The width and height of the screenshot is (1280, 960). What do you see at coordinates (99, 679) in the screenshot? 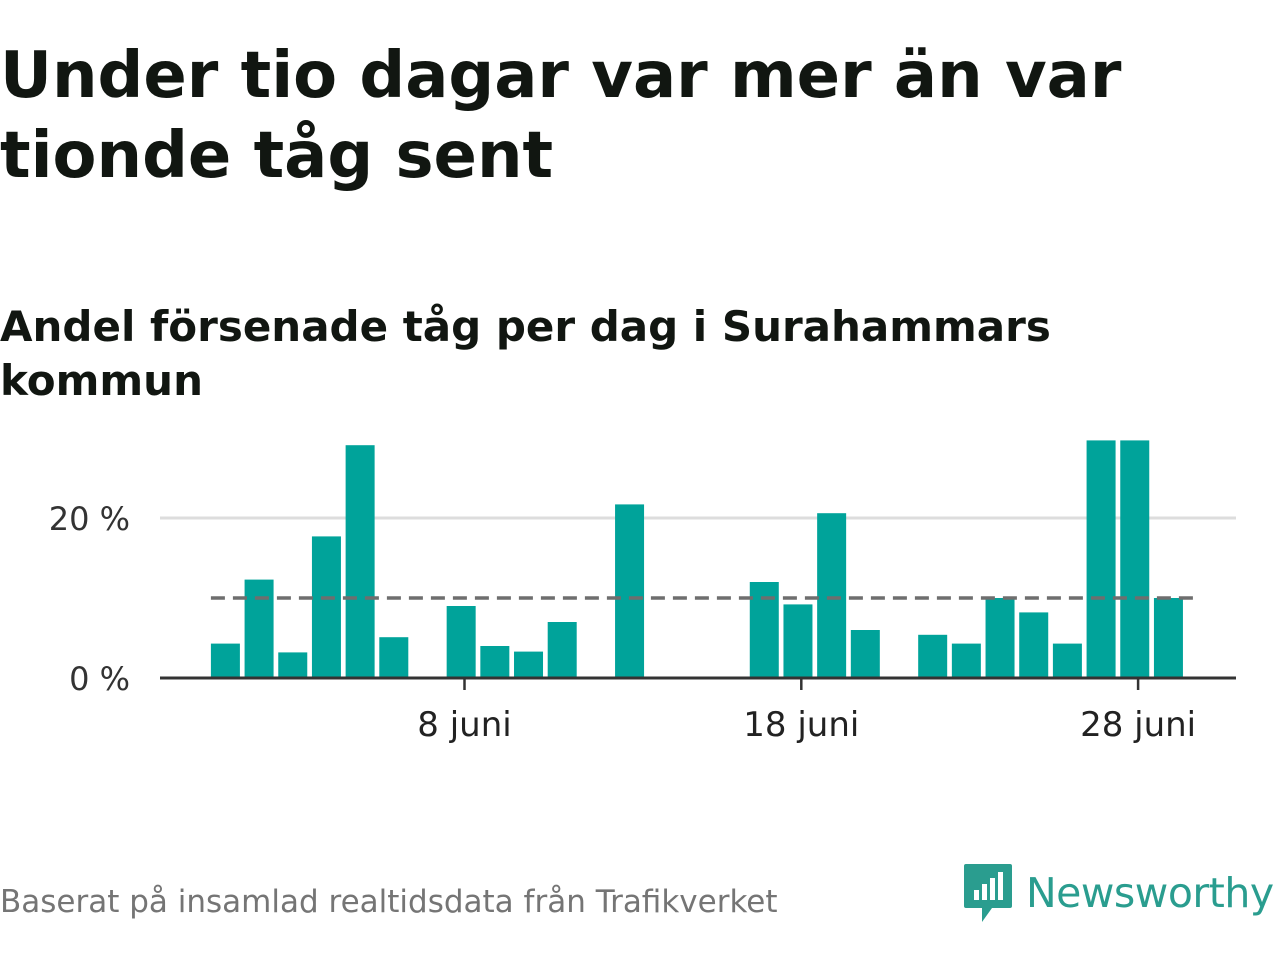
I see `y-tick-label: 0 %` at bounding box center [99, 679].